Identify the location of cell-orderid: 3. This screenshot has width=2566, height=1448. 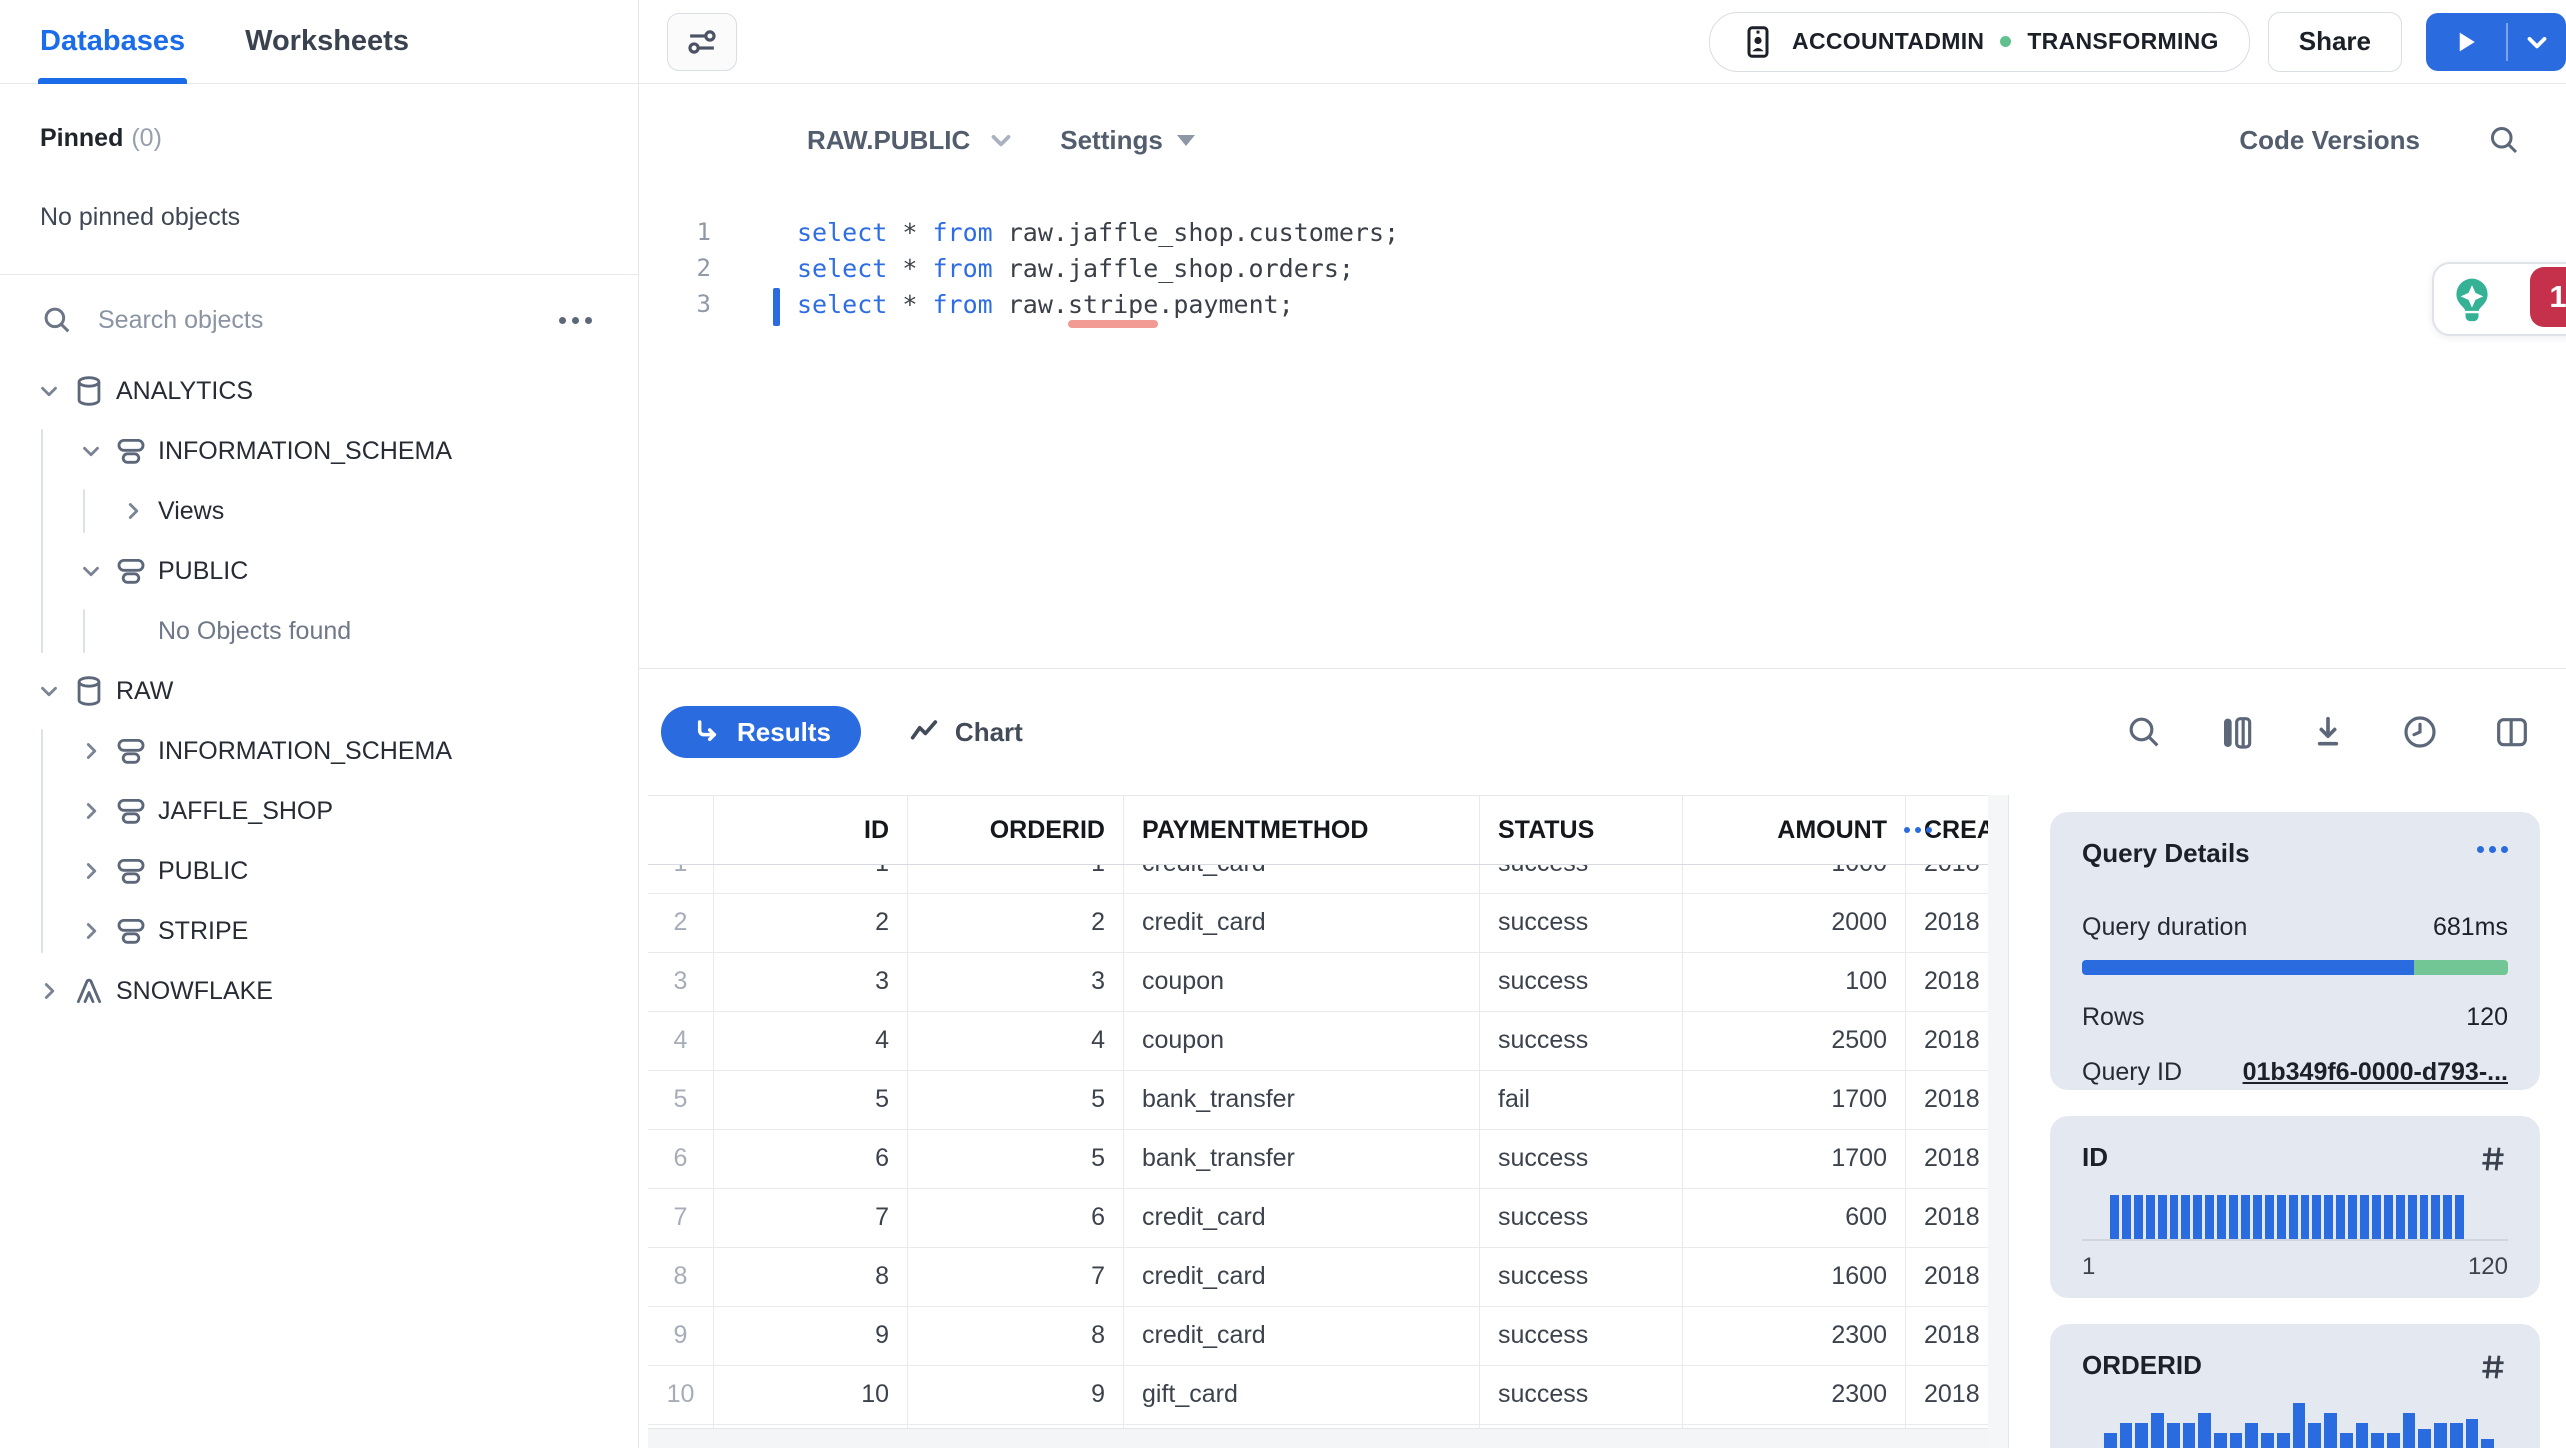
(1016, 982).